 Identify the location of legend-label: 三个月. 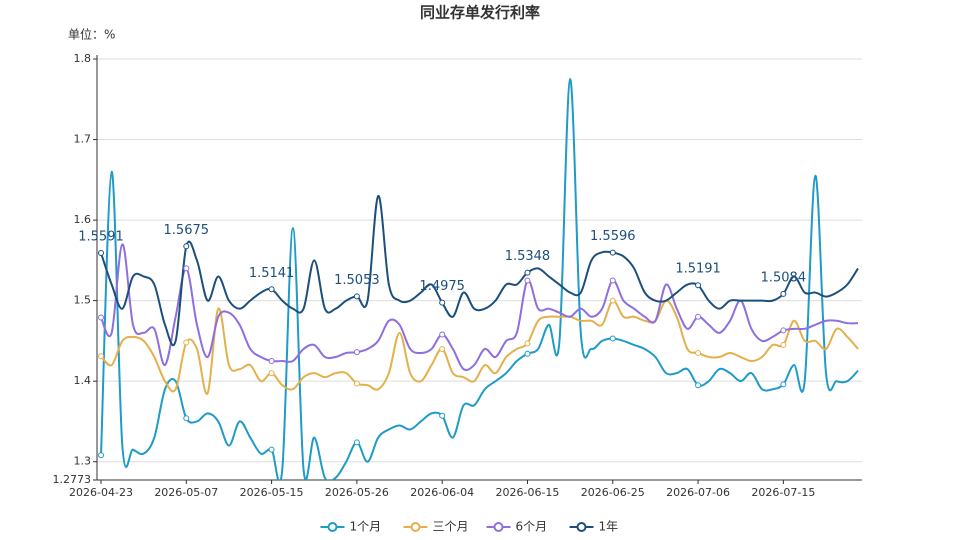
(451, 527).